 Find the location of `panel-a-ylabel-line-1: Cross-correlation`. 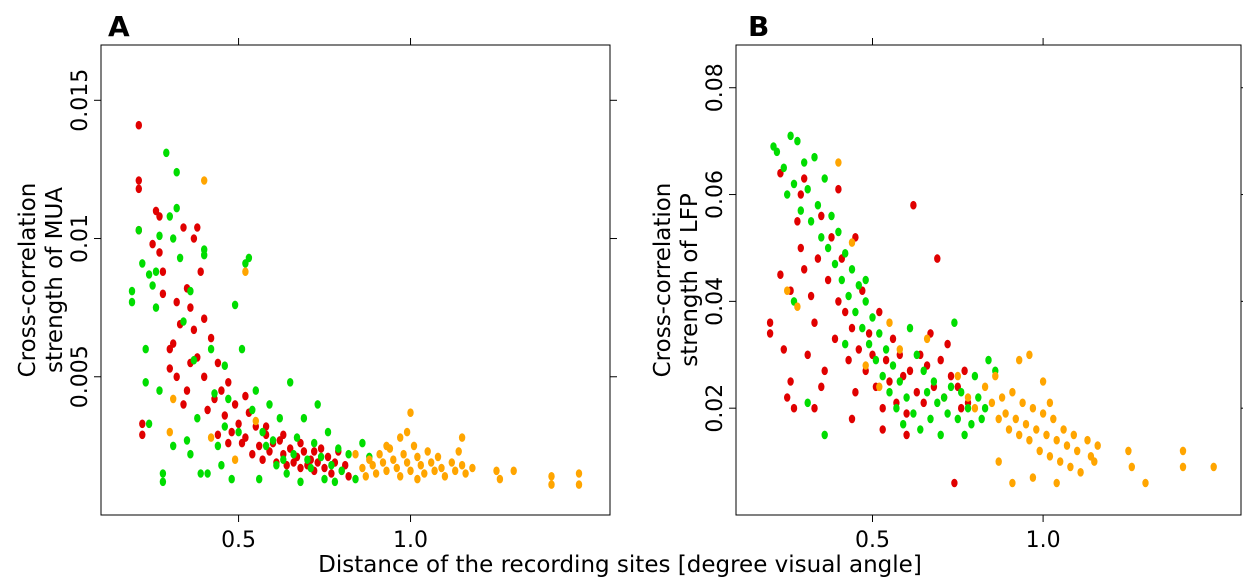

panel-a-ylabel-line-1: Cross-correlation is located at coordinates (28, 280).